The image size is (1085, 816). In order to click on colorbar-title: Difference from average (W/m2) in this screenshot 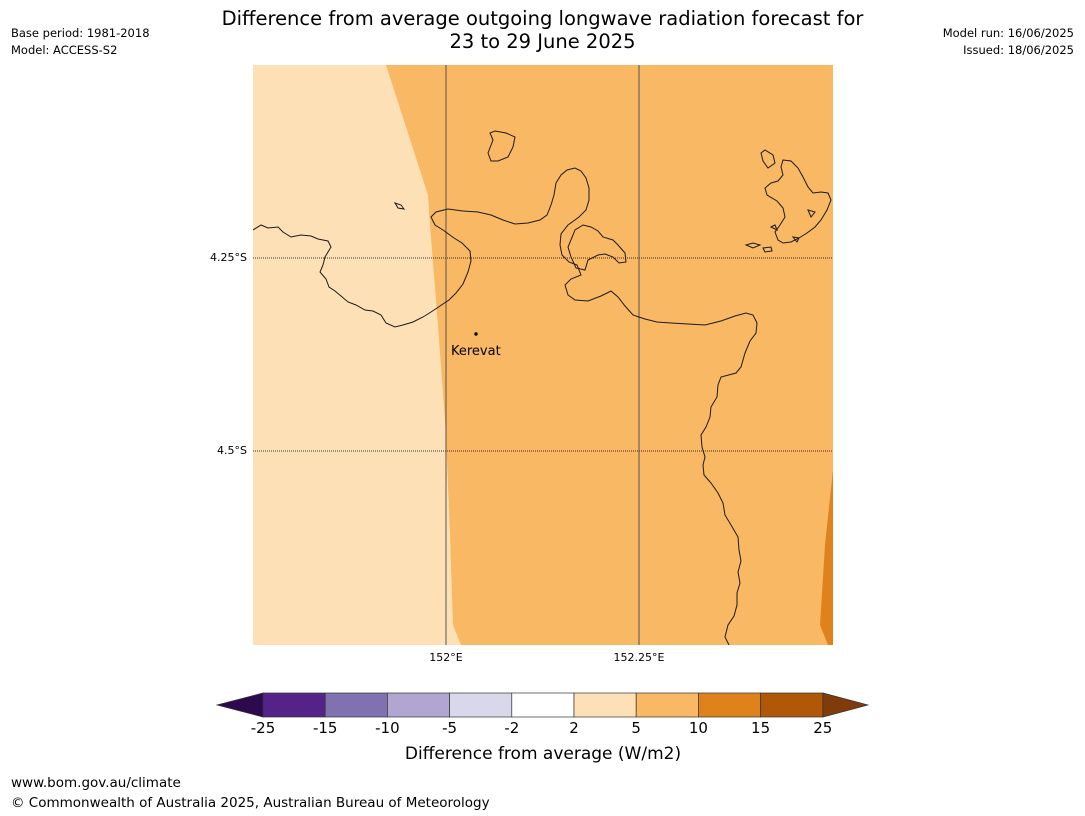, I will do `click(543, 754)`.